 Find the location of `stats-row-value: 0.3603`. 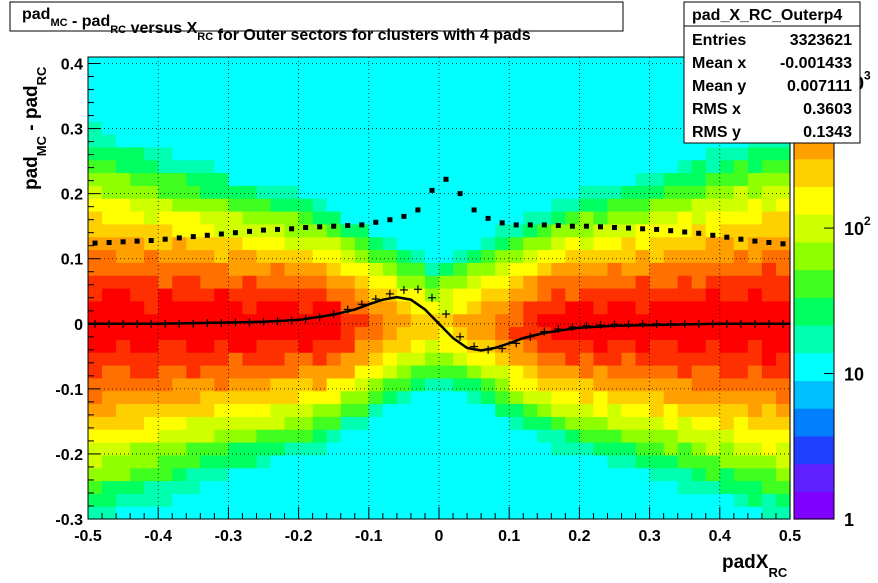

stats-row-value: 0.3603 is located at coordinates (827, 109).